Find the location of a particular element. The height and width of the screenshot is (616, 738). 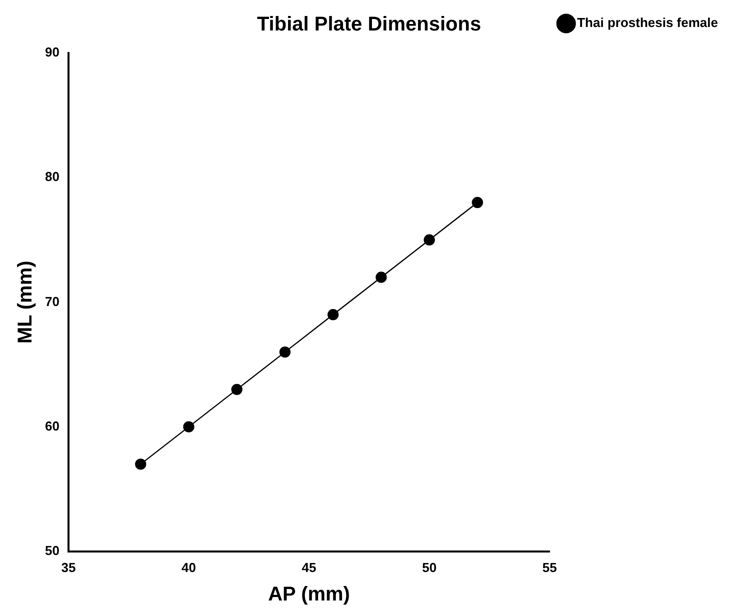

x-tick-label: 50 is located at coordinates (429, 567).